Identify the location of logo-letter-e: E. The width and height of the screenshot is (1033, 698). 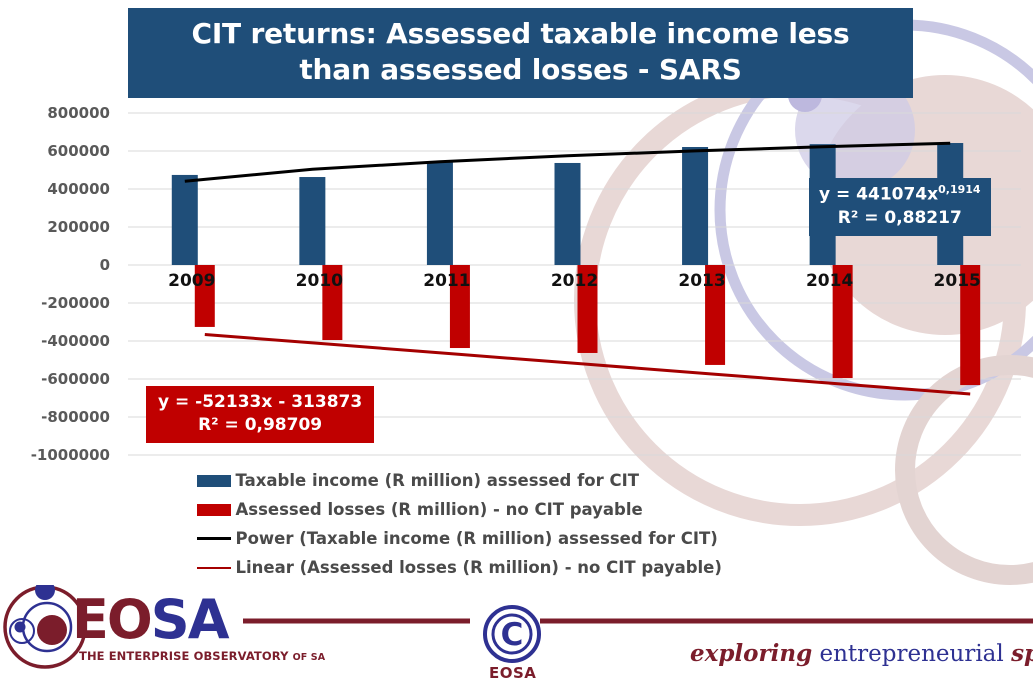
(90, 619).